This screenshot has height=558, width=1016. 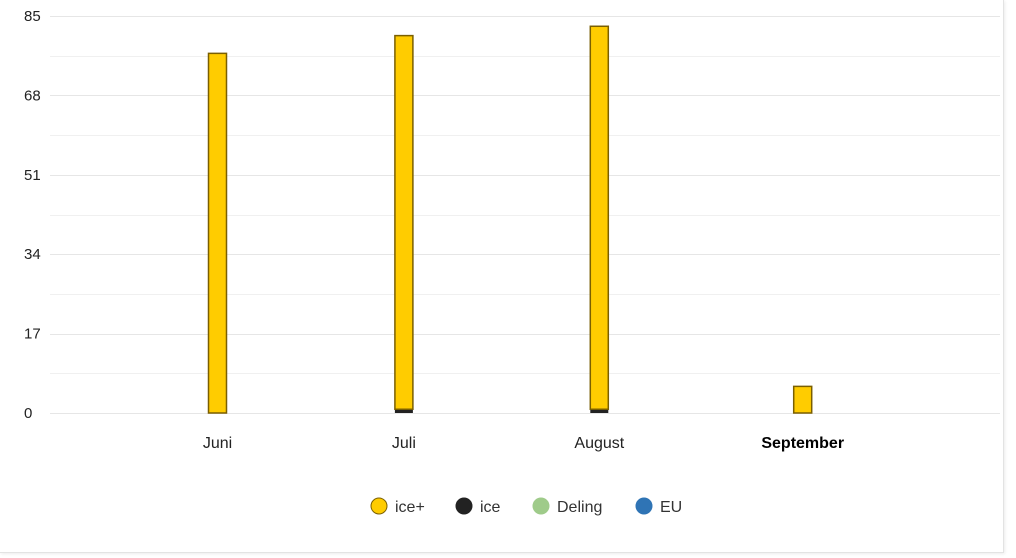 I want to click on bar-ice-august, so click(x=599, y=411).